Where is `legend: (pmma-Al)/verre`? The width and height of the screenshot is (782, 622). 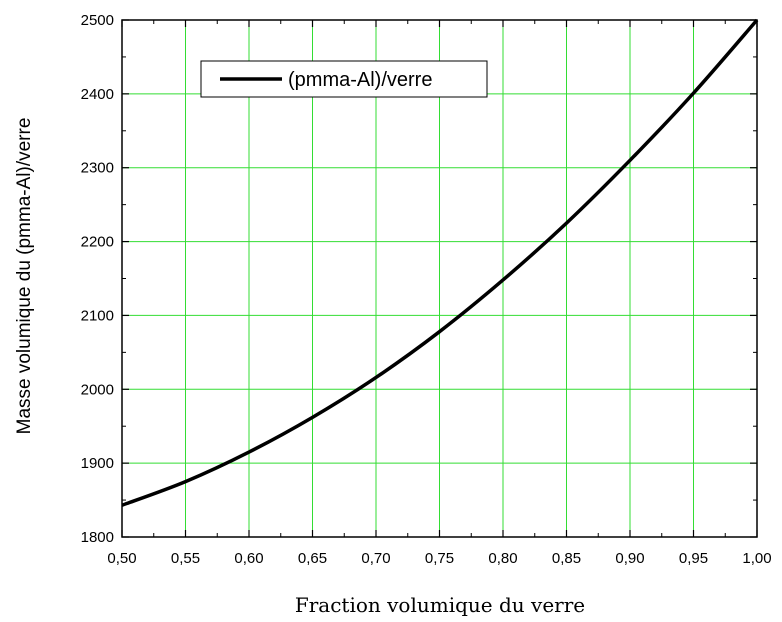
legend: (pmma-Al)/verre is located at coordinates (344, 79).